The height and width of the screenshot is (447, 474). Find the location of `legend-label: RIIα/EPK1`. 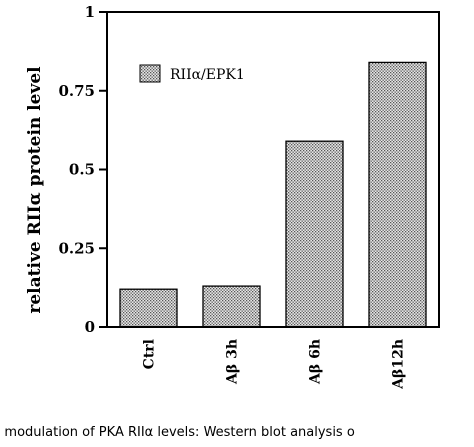

legend-label: RIIα/EPK1 is located at coordinates (207, 75).